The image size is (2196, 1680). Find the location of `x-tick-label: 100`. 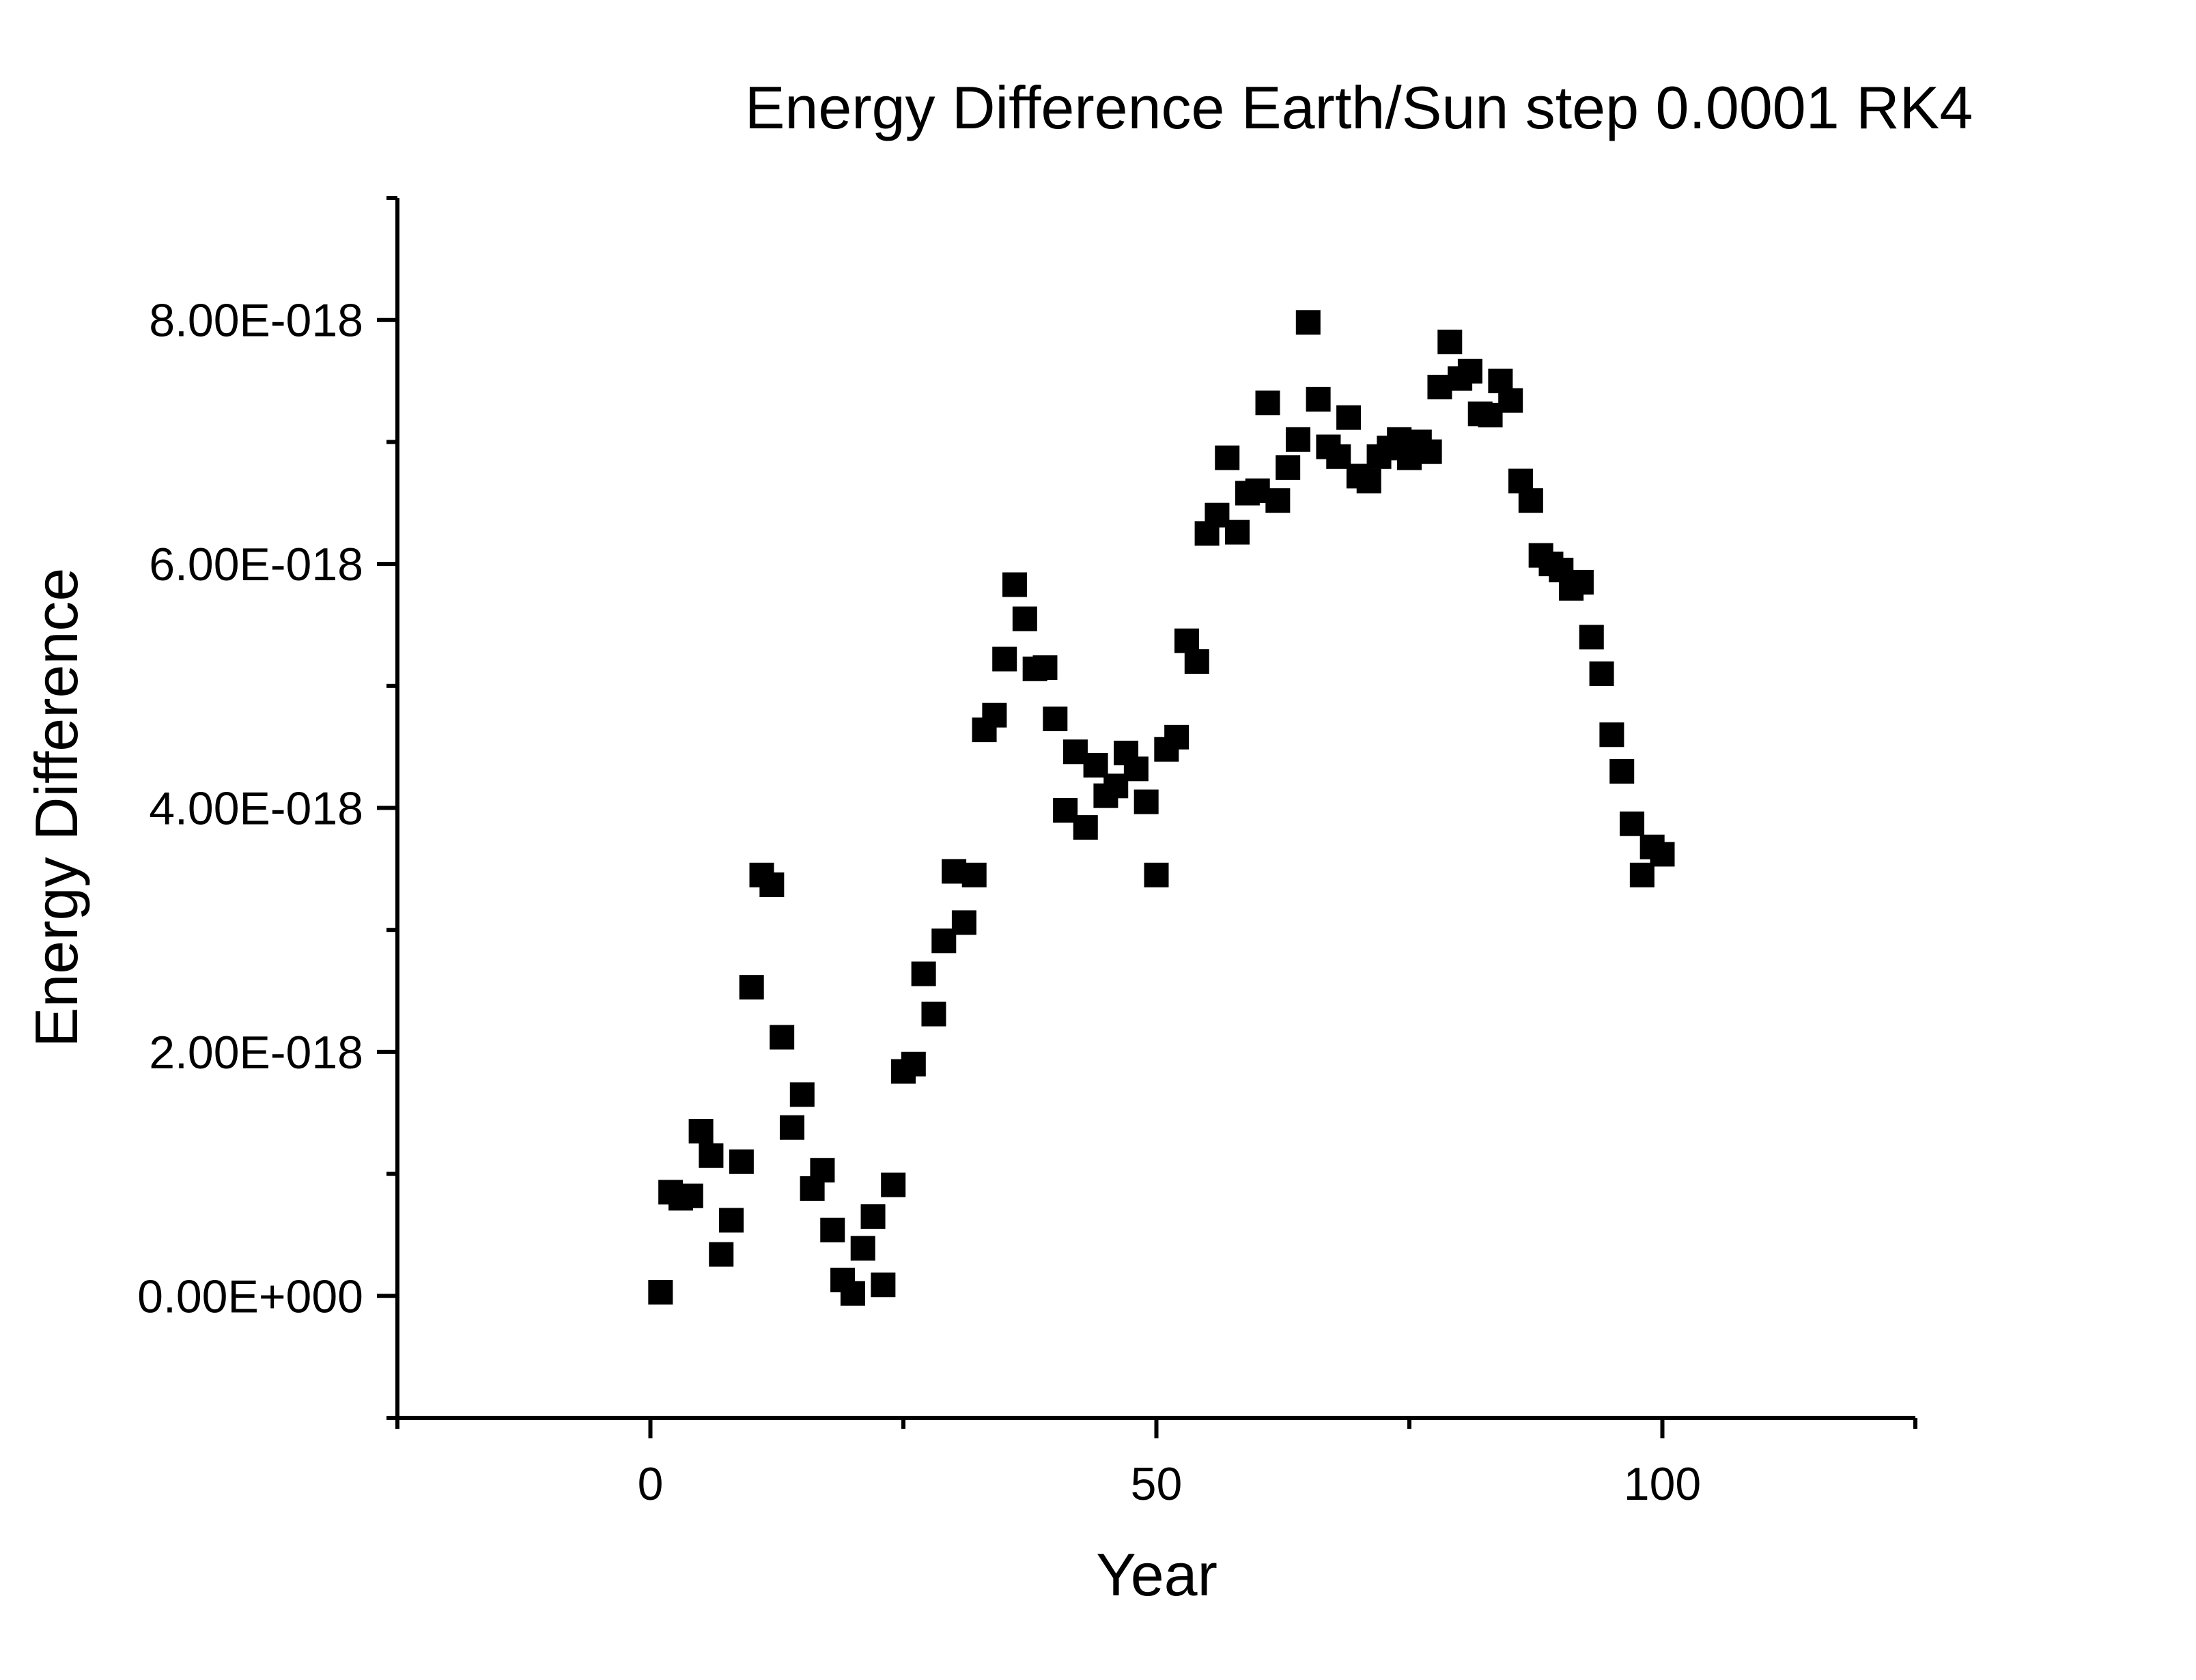

x-tick-label: 100 is located at coordinates (1662, 1484).